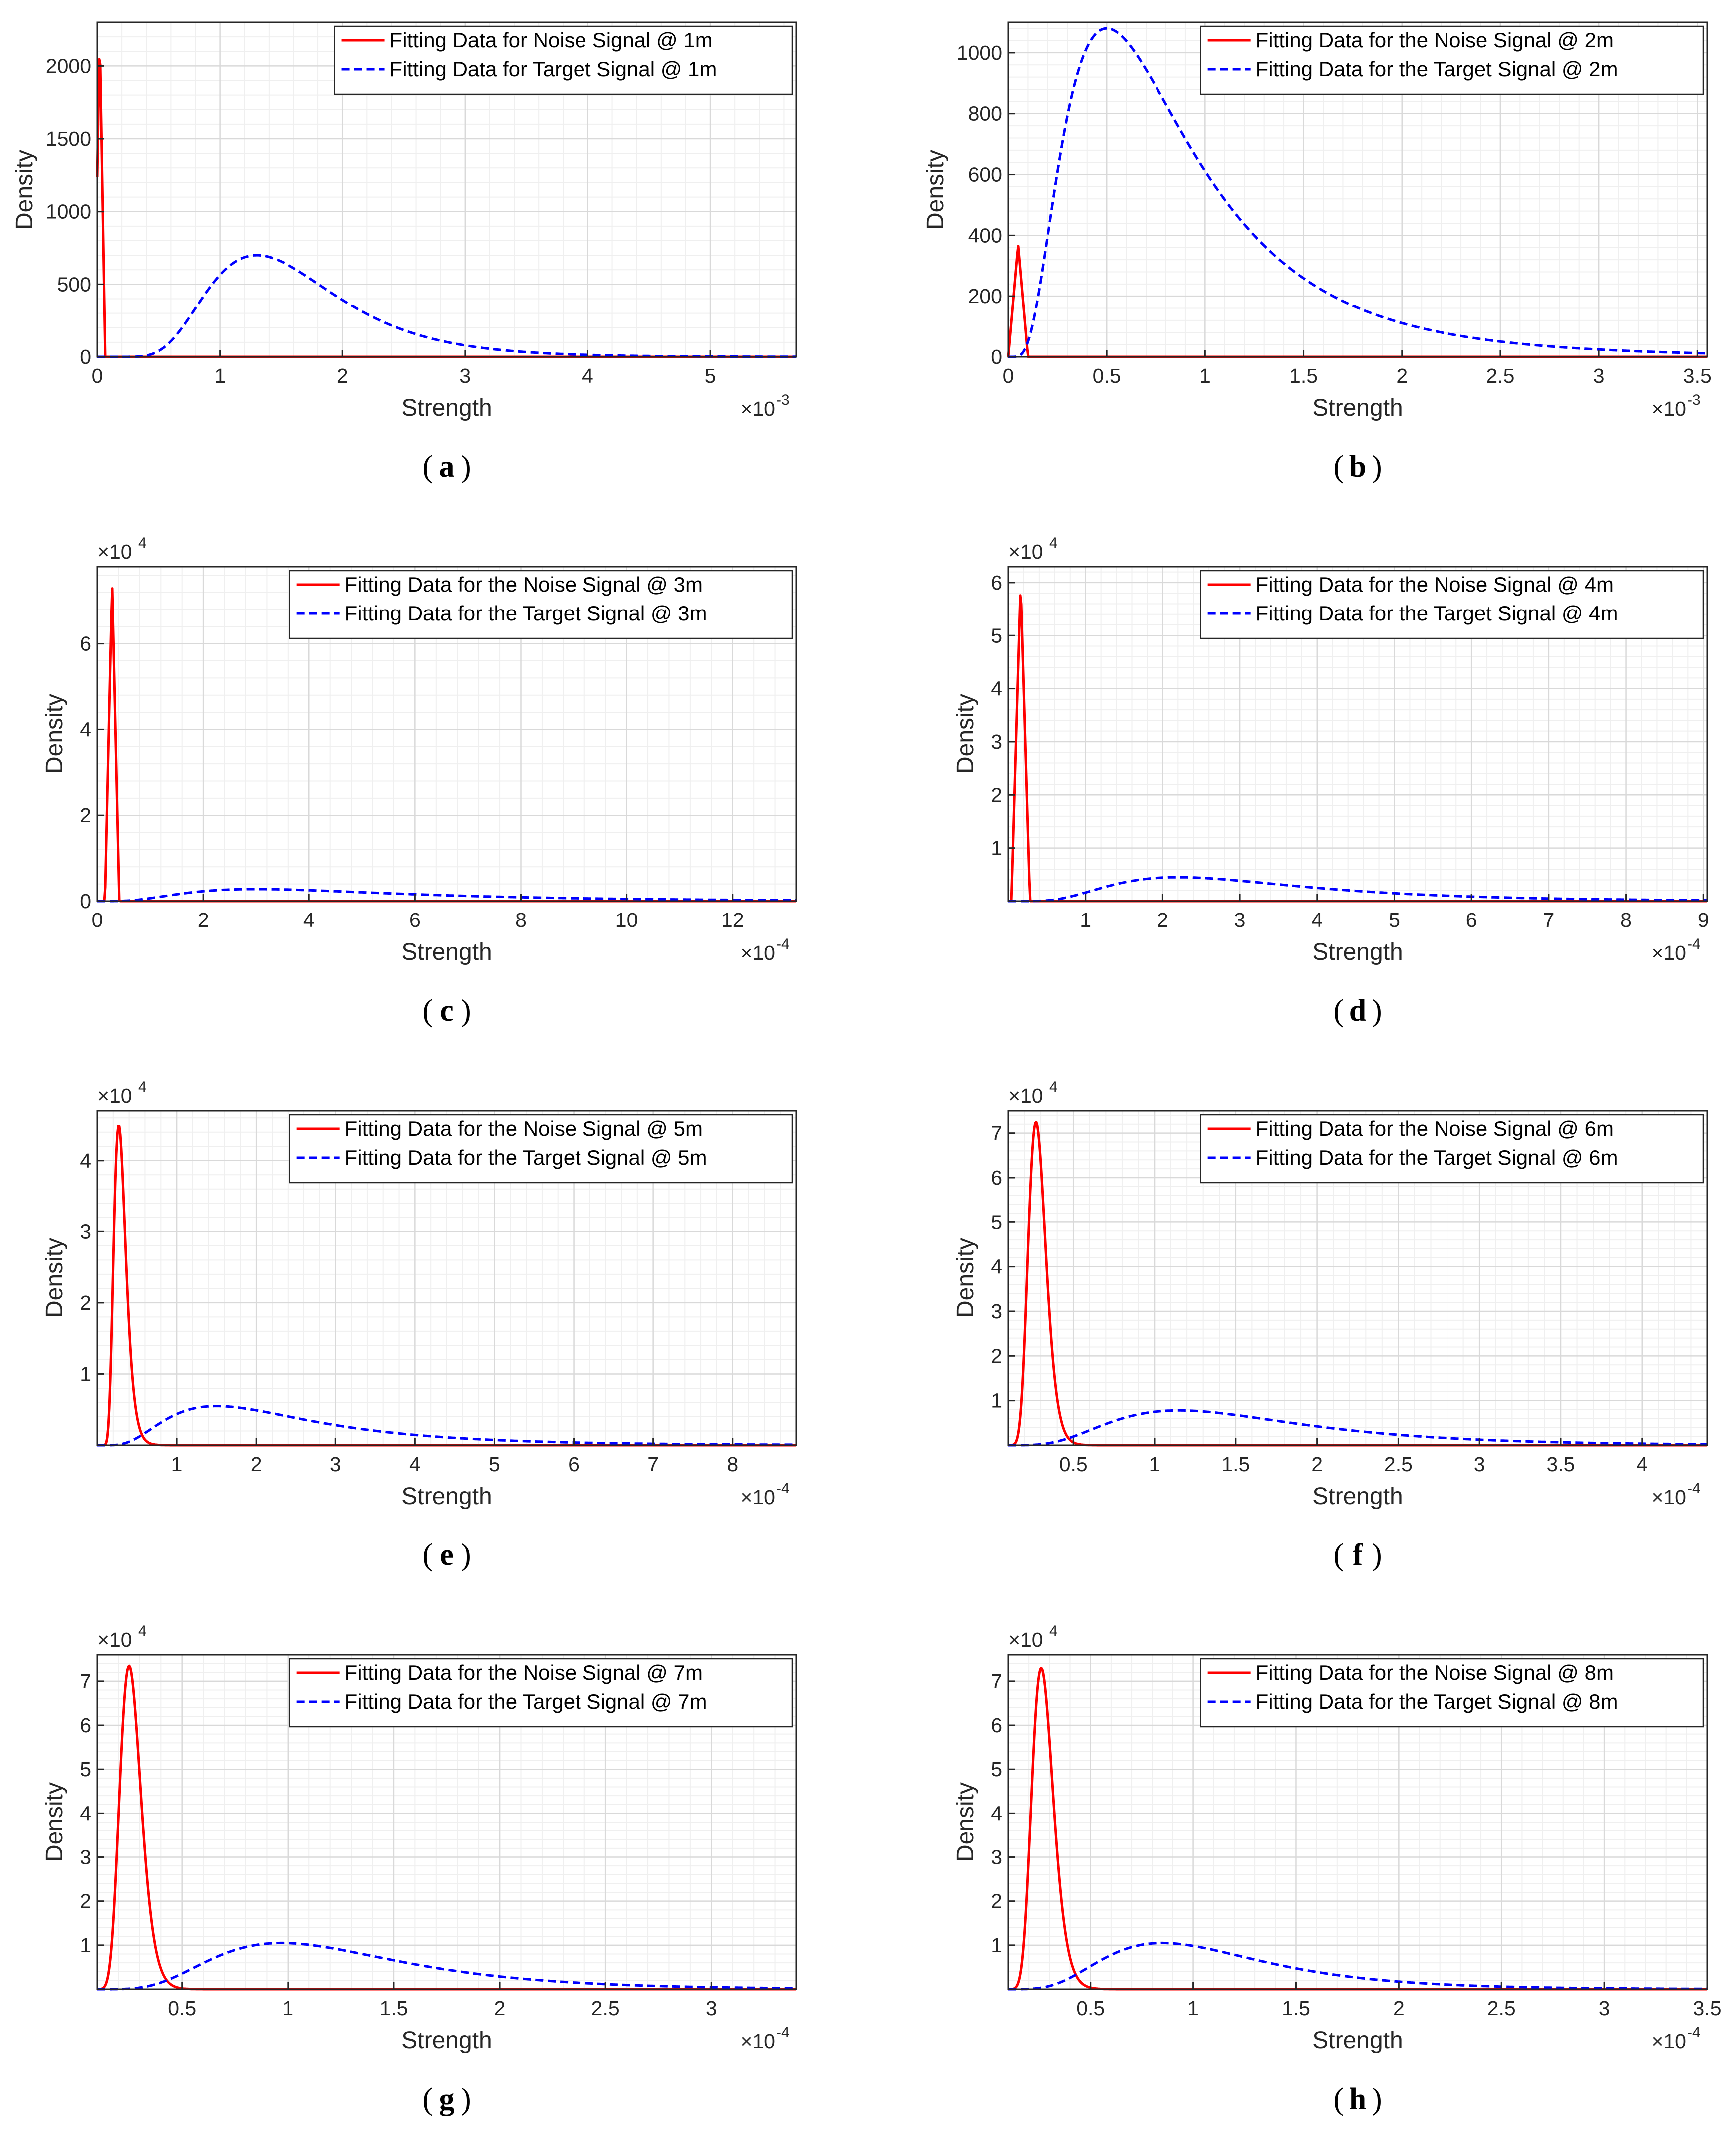  What do you see at coordinates (1377, 2099) in the screenshot?
I see `caption-close-paren: )` at bounding box center [1377, 2099].